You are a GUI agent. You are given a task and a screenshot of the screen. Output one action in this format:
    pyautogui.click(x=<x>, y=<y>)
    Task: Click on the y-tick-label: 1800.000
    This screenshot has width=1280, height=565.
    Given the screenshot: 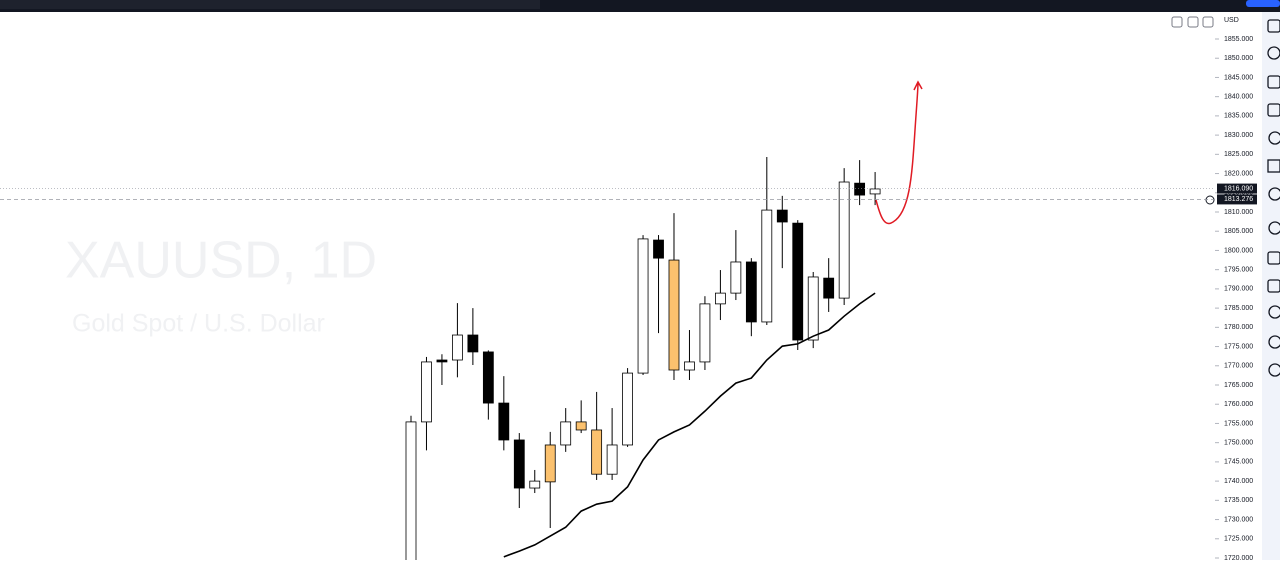 What is the action you would take?
    pyautogui.click(x=1238, y=250)
    